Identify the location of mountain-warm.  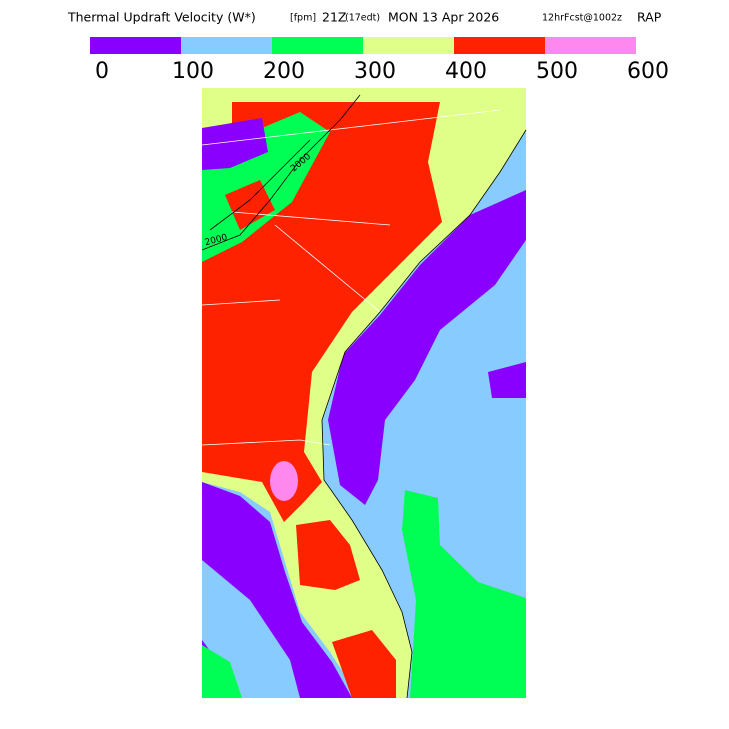
(250, 205).